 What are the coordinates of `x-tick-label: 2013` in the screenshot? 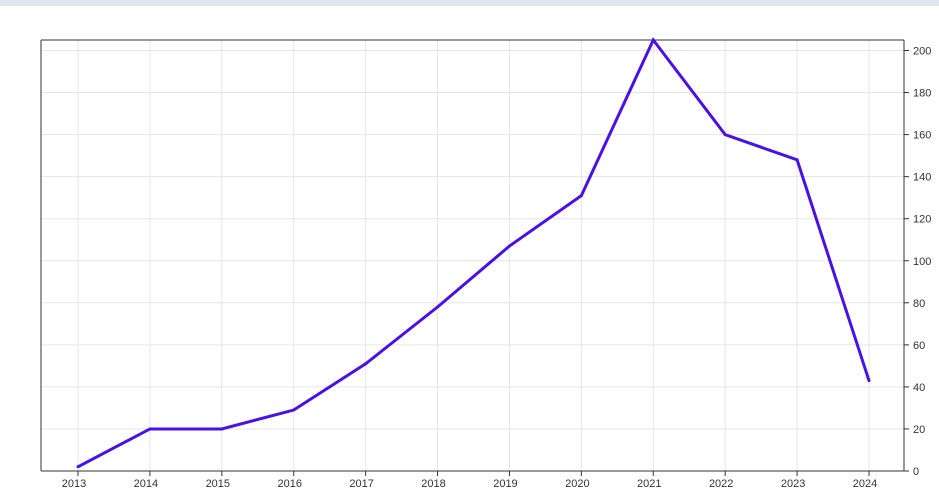 It's located at (74, 484).